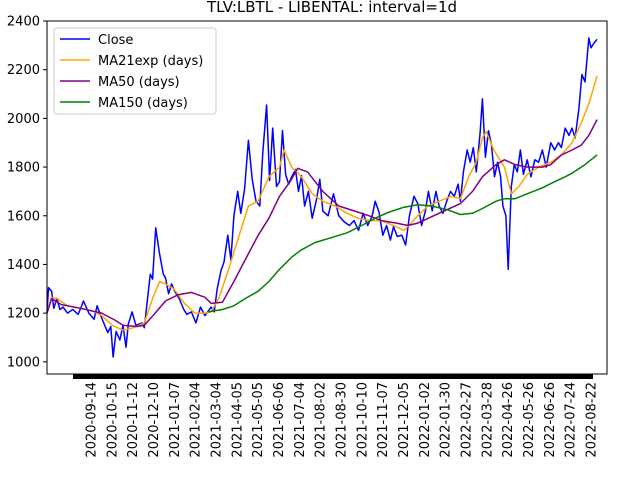 The image size is (640, 480). What do you see at coordinates (258, 420) in the screenshot?
I see `x-tick-label: 2021-05-05` at bounding box center [258, 420].